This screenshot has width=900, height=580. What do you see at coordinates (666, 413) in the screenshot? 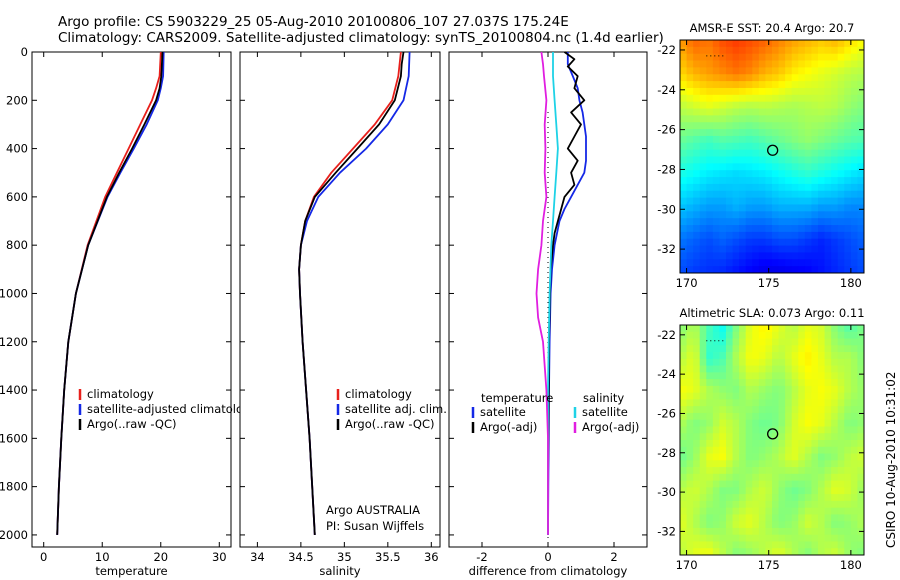
I see `sla-lat-tick-label: -26` at bounding box center [666, 413].